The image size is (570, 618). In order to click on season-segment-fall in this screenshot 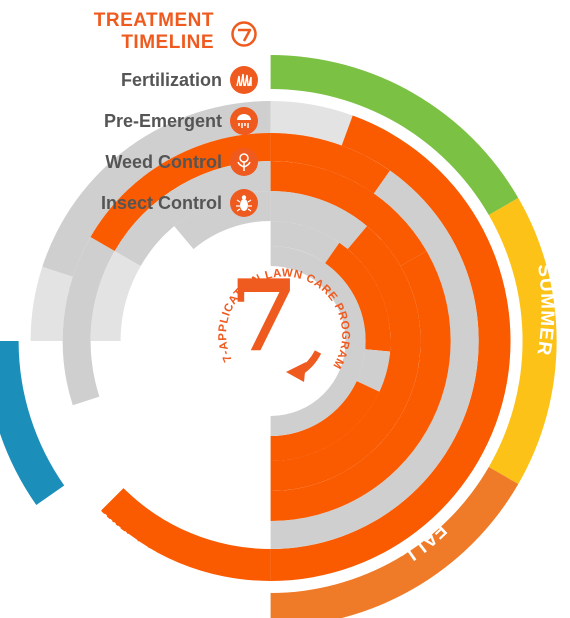, I will do `click(394, 542)`.